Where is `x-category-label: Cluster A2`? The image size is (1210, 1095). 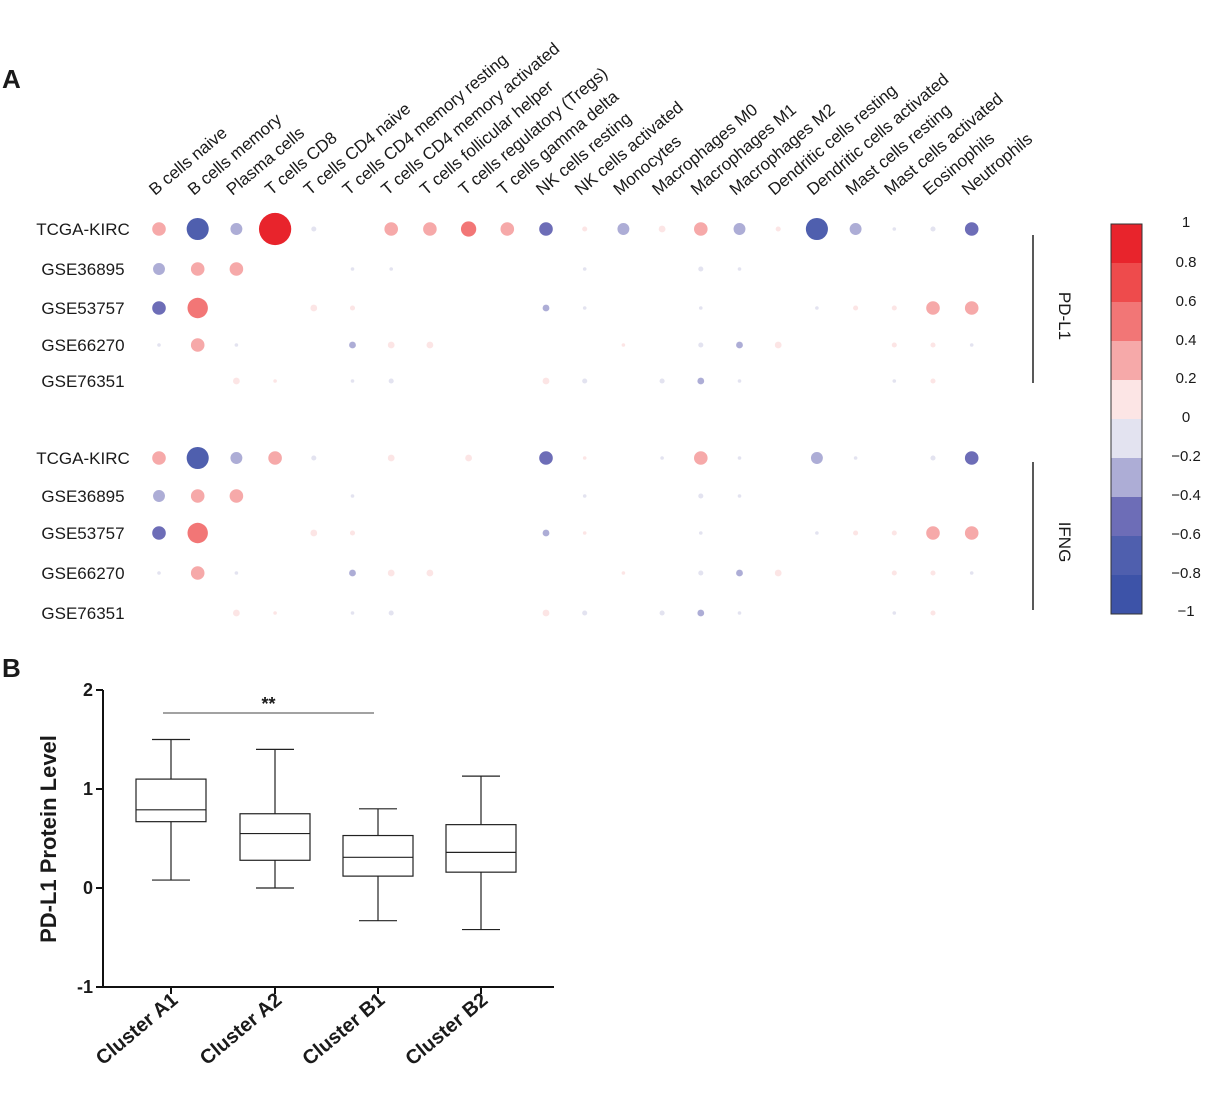
x-category-label: Cluster A2 is located at coordinates (241, 1029).